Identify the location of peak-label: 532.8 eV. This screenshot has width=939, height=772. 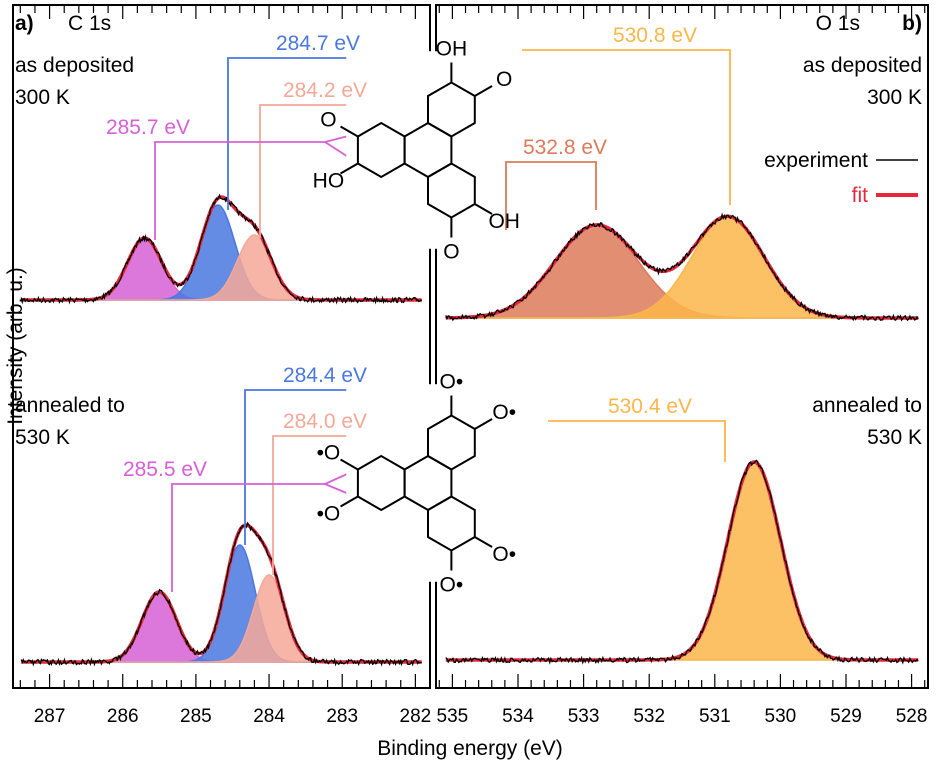
(565, 147).